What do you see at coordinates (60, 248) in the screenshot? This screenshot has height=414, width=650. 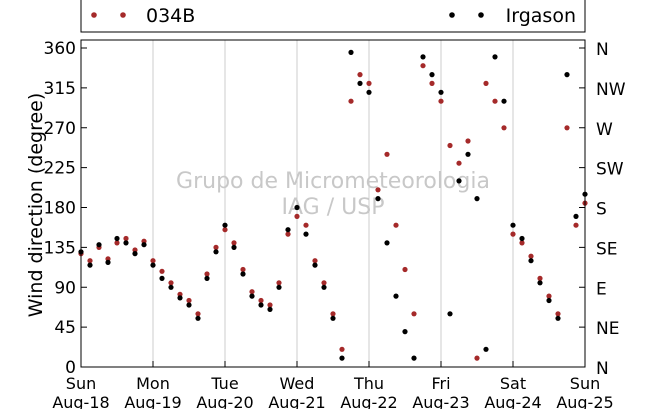 I see `y-tick-label: 135` at bounding box center [60, 248].